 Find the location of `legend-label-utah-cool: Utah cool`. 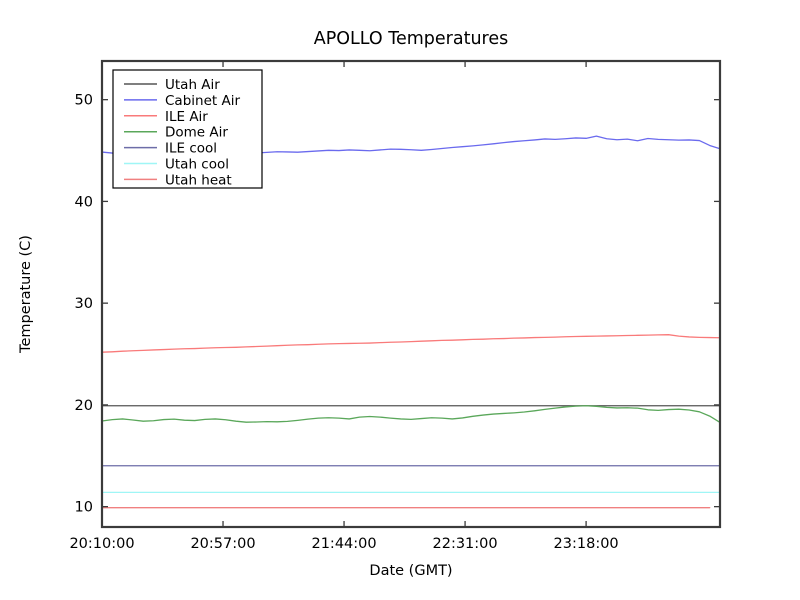

legend-label-utah-cool: Utah cool is located at coordinates (197, 165).